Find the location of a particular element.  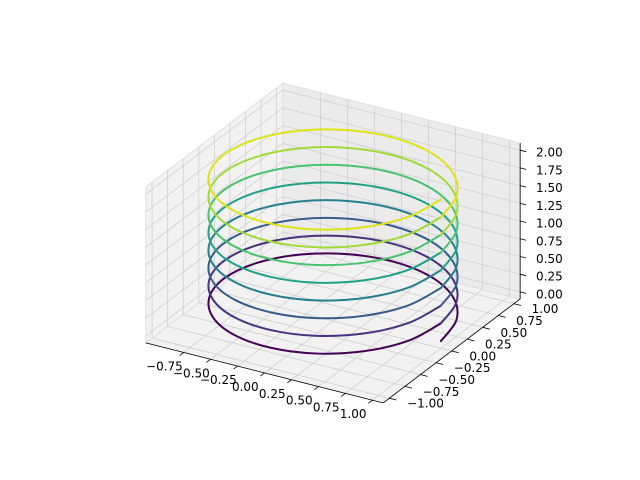

y-tick-label: 0.25 is located at coordinates (498, 345).